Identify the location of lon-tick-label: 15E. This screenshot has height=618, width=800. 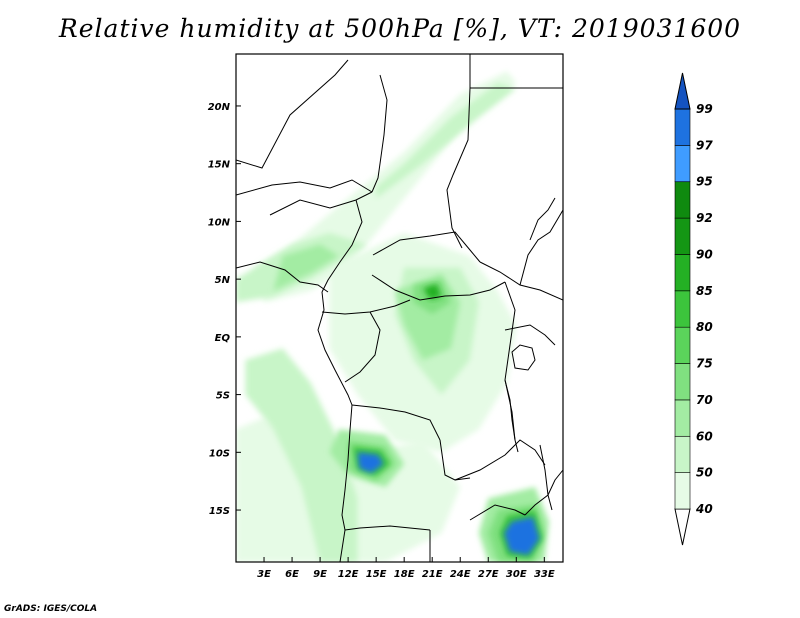
(376, 574).